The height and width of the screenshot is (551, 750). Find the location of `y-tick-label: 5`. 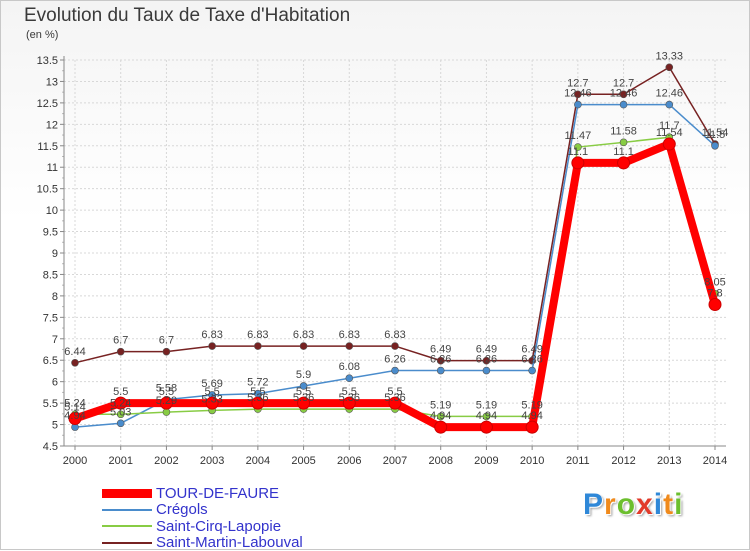

y-tick-label: 5 is located at coordinates (55, 426).